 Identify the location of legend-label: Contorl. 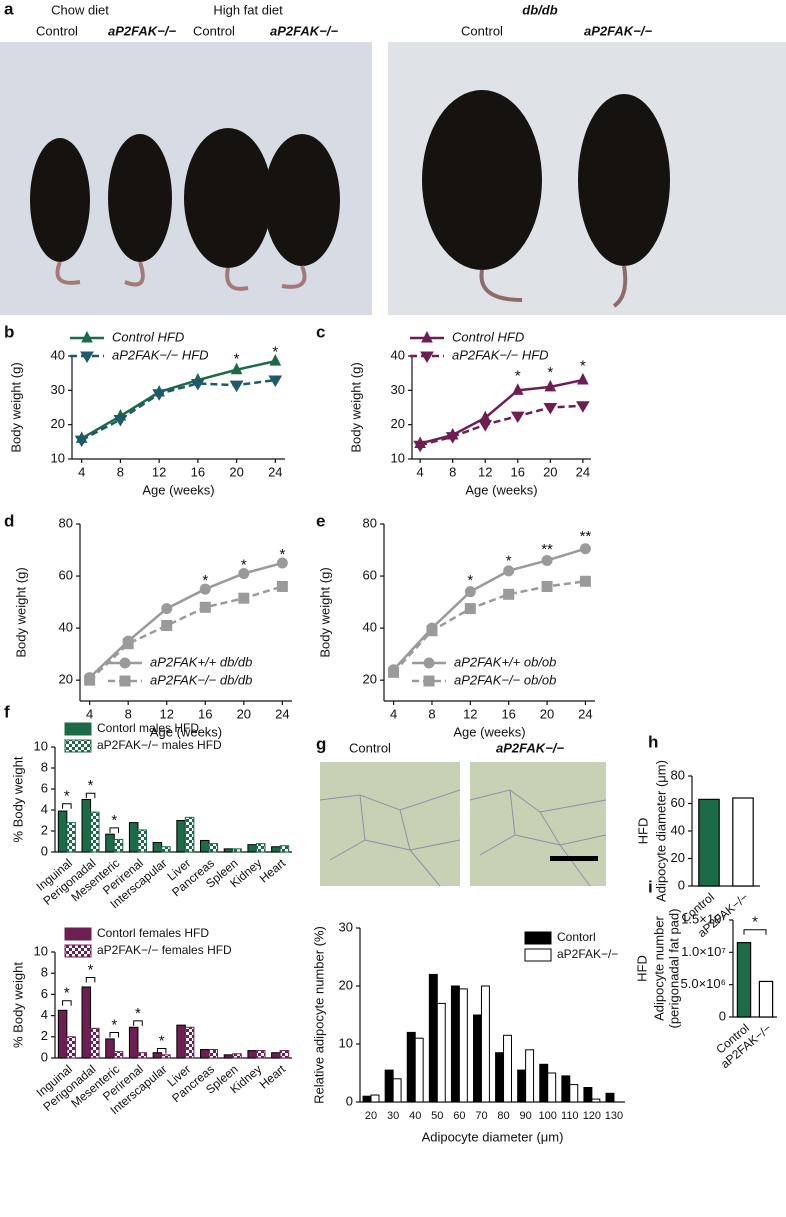
(576, 937).